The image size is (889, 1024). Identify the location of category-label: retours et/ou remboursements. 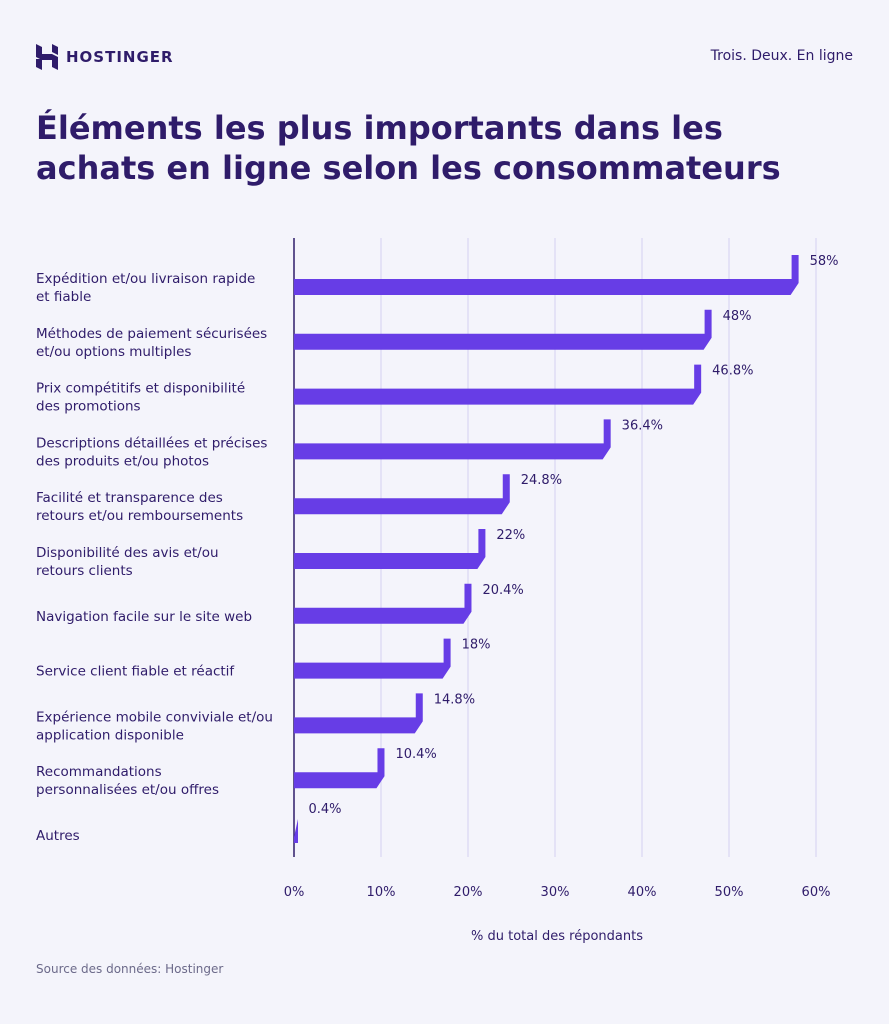
(139, 516).